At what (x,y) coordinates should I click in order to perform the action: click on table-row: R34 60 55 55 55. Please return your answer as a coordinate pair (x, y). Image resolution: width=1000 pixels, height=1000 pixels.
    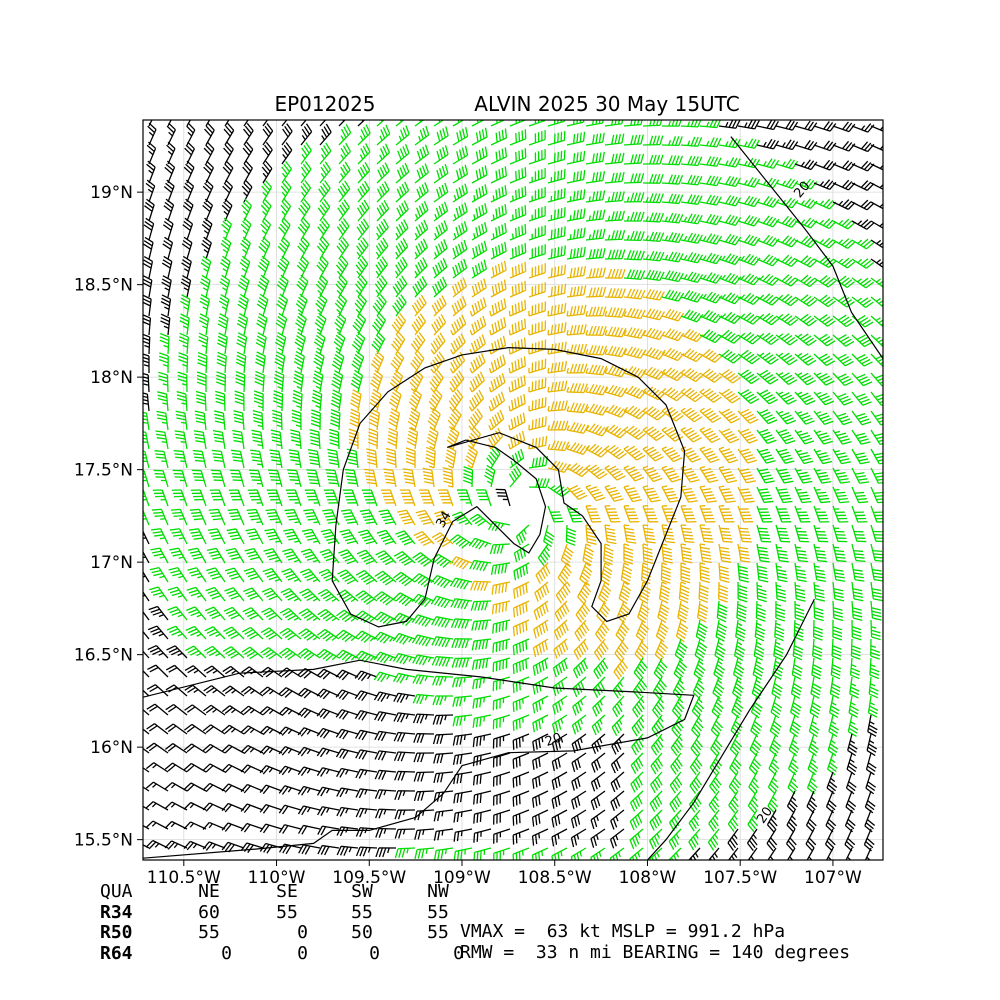
    Looking at the image, I should click on (287, 912).